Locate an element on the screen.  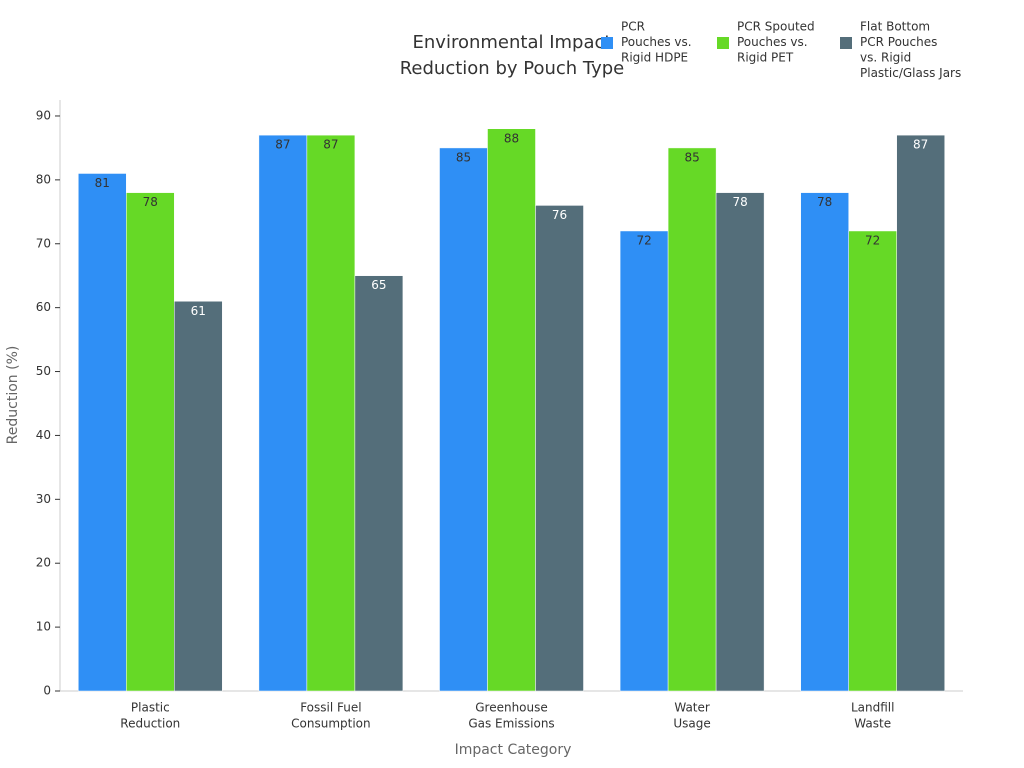
y-tick-label: 70 is located at coordinates (43, 243).